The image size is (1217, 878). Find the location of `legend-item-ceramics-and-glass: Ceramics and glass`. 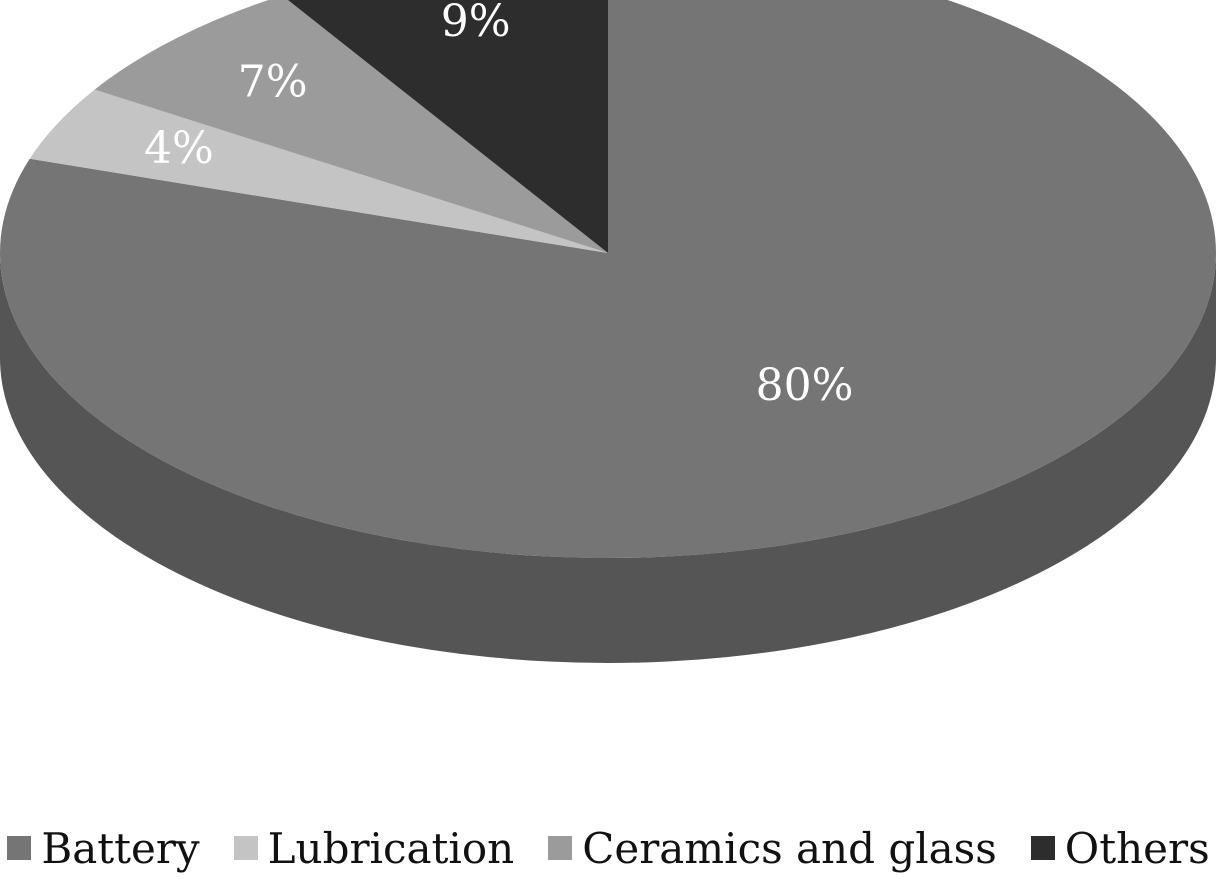

legend-item-ceramics-and-glass: Ceramics and glass is located at coordinates (772, 848).